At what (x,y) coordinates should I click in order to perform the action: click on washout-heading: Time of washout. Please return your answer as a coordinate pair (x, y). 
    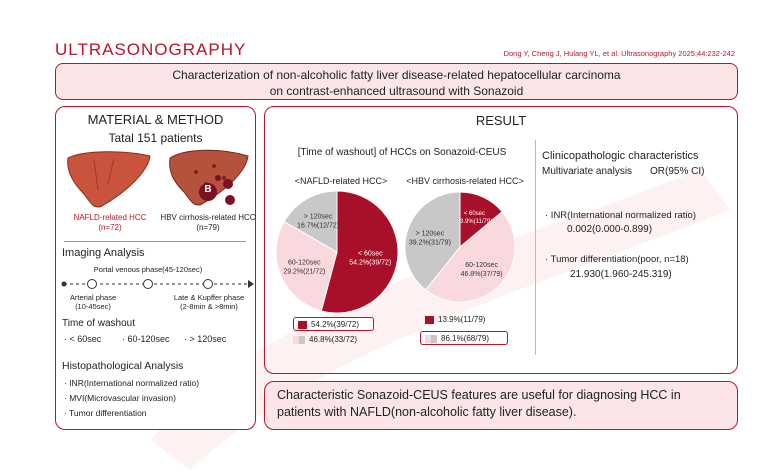
    Looking at the image, I should click on (98, 323).